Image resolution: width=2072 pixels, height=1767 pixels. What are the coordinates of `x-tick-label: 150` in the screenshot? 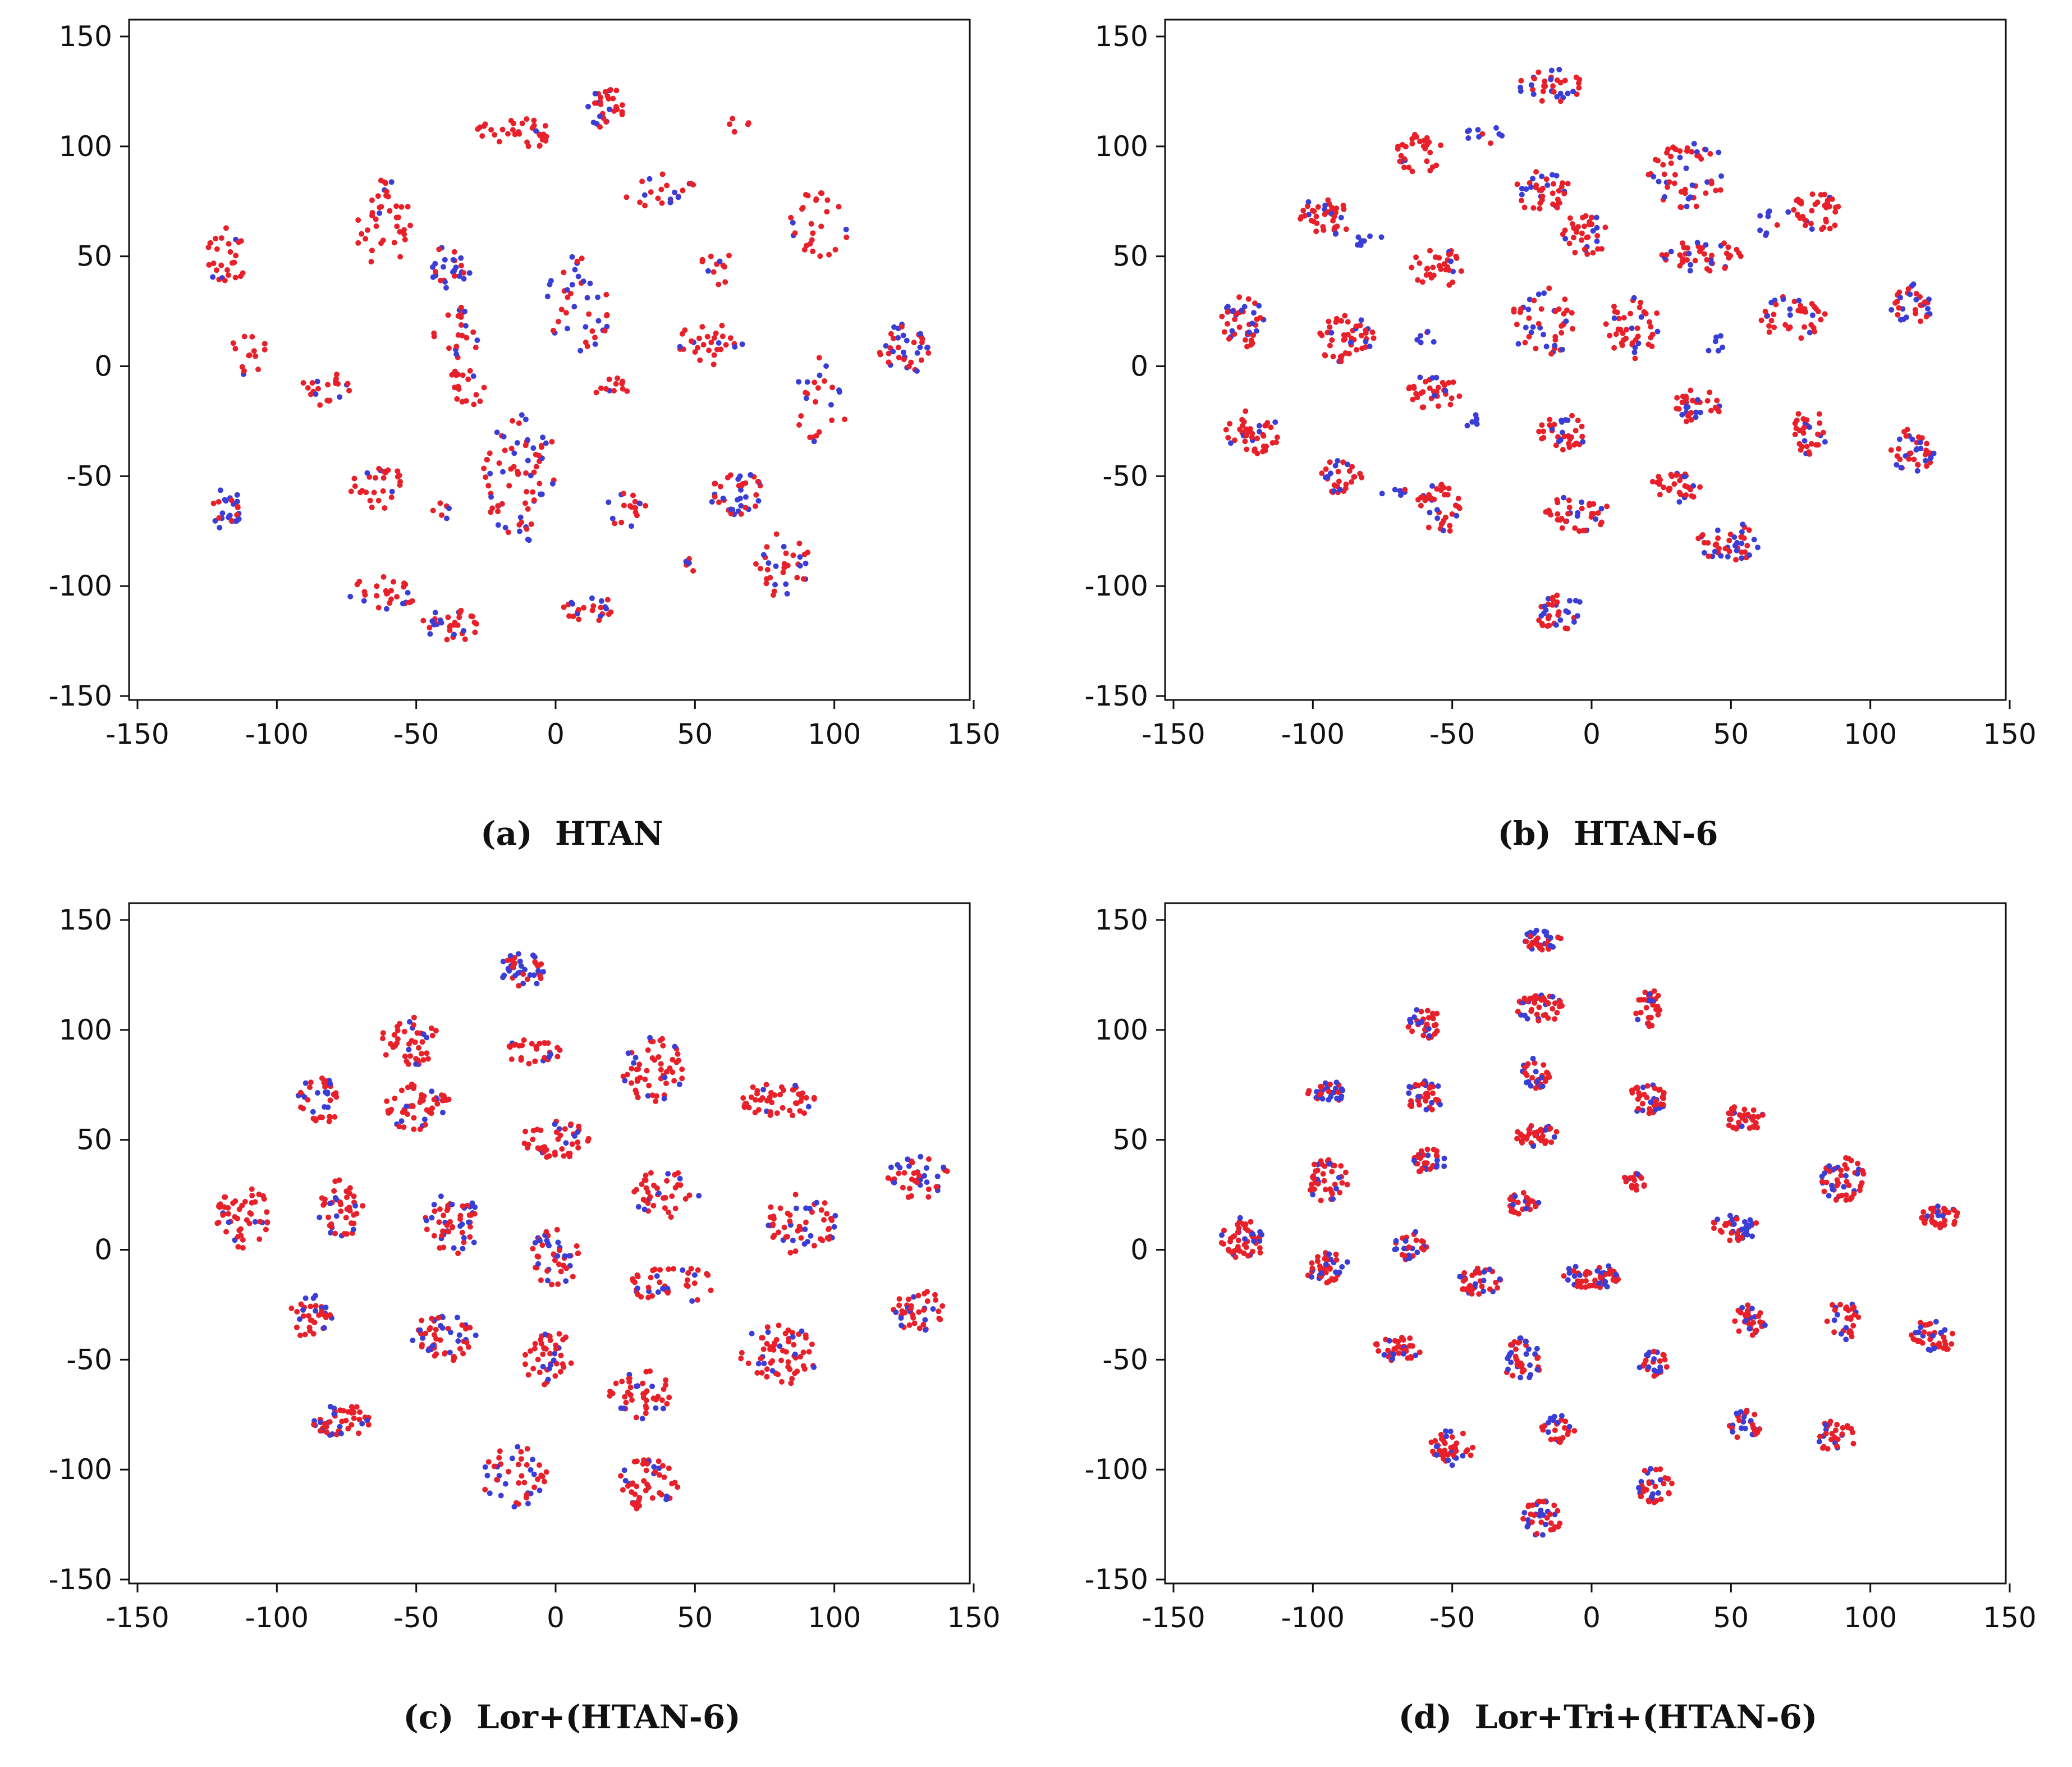 It's located at (2010, 734).